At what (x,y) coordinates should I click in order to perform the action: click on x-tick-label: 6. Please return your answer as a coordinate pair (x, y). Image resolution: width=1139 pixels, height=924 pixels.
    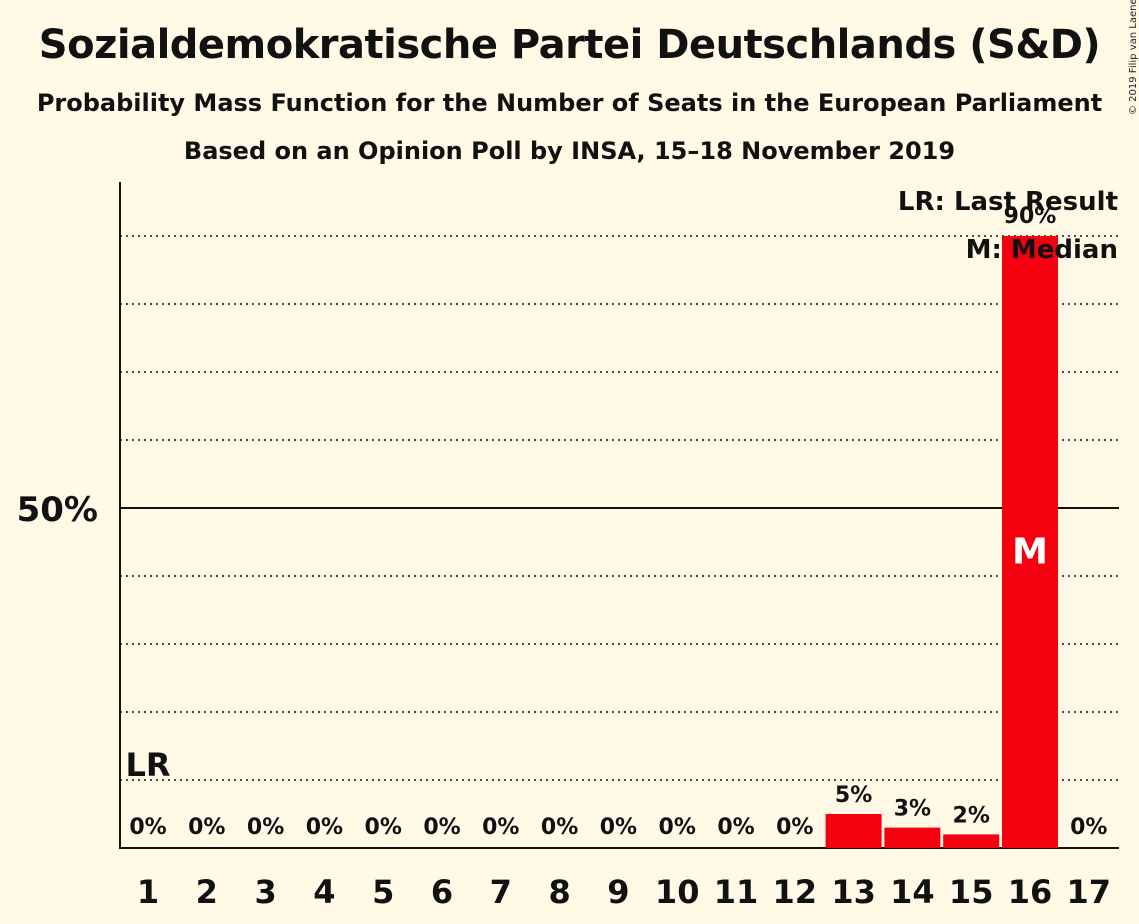
    Looking at the image, I should click on (442, 892).